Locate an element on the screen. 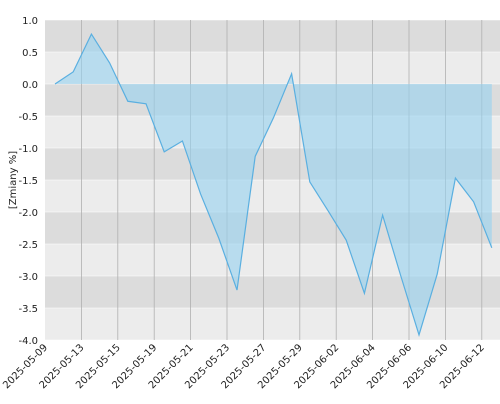 The width and height of the screenshot is (500, 404). y-tick-label: -2.5 is located at coordinates (28, 245).